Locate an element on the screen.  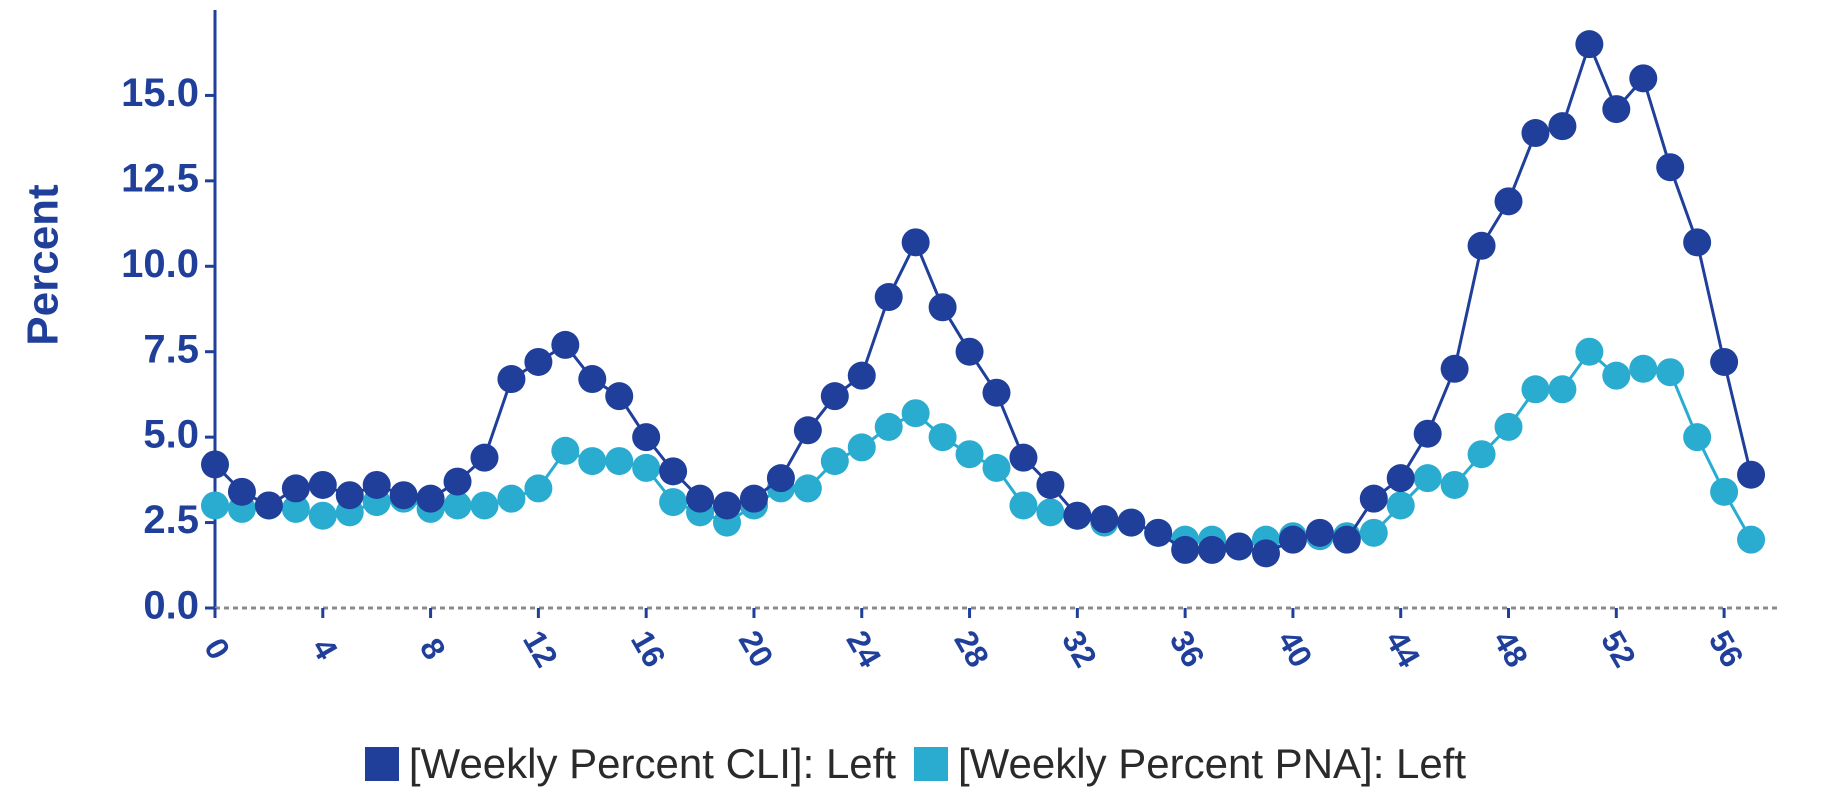
y-tick-label: 15.0 is located at coordinates (160, 93).